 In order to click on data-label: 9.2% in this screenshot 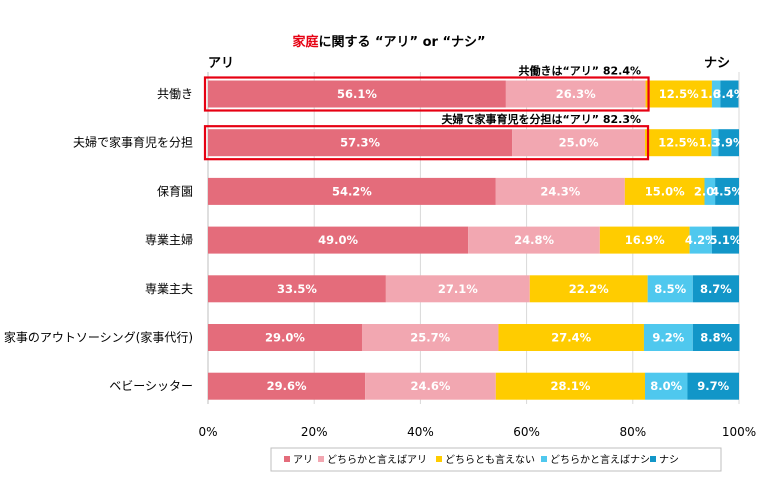, I will do `click(668, 338)`.